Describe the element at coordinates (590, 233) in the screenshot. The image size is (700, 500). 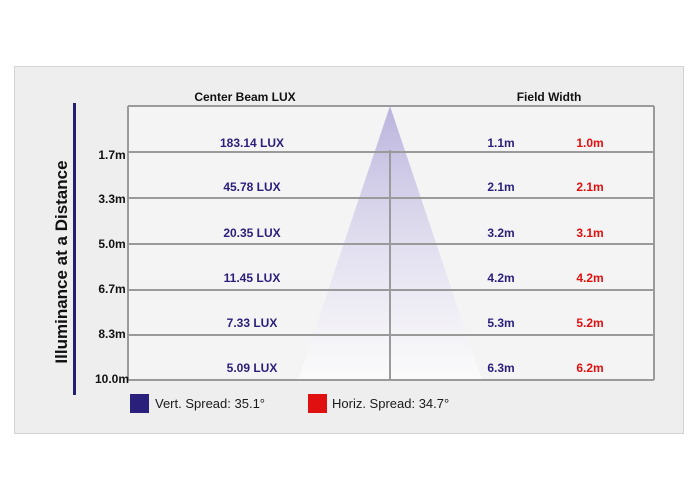
I see `horizontal-width-value: 3.1m` at that location.